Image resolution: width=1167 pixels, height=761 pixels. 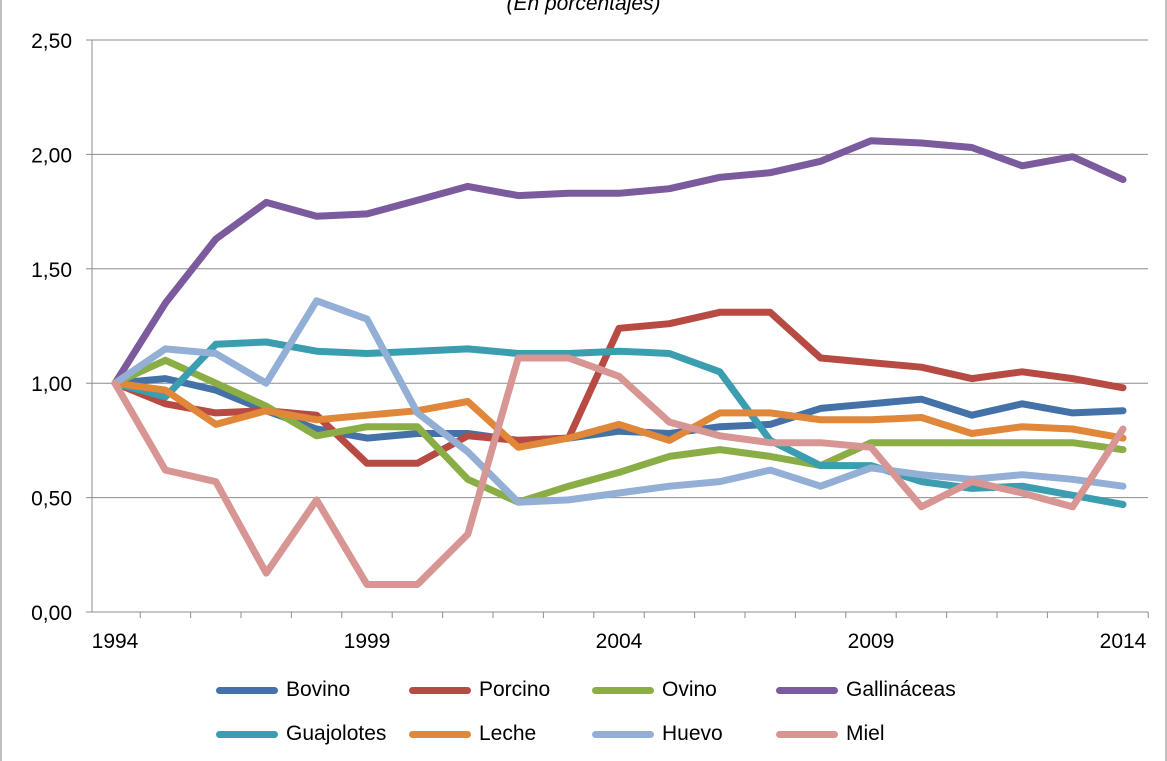 I want to click on legend-item: Guajolotes, so click(x=301, y=734).